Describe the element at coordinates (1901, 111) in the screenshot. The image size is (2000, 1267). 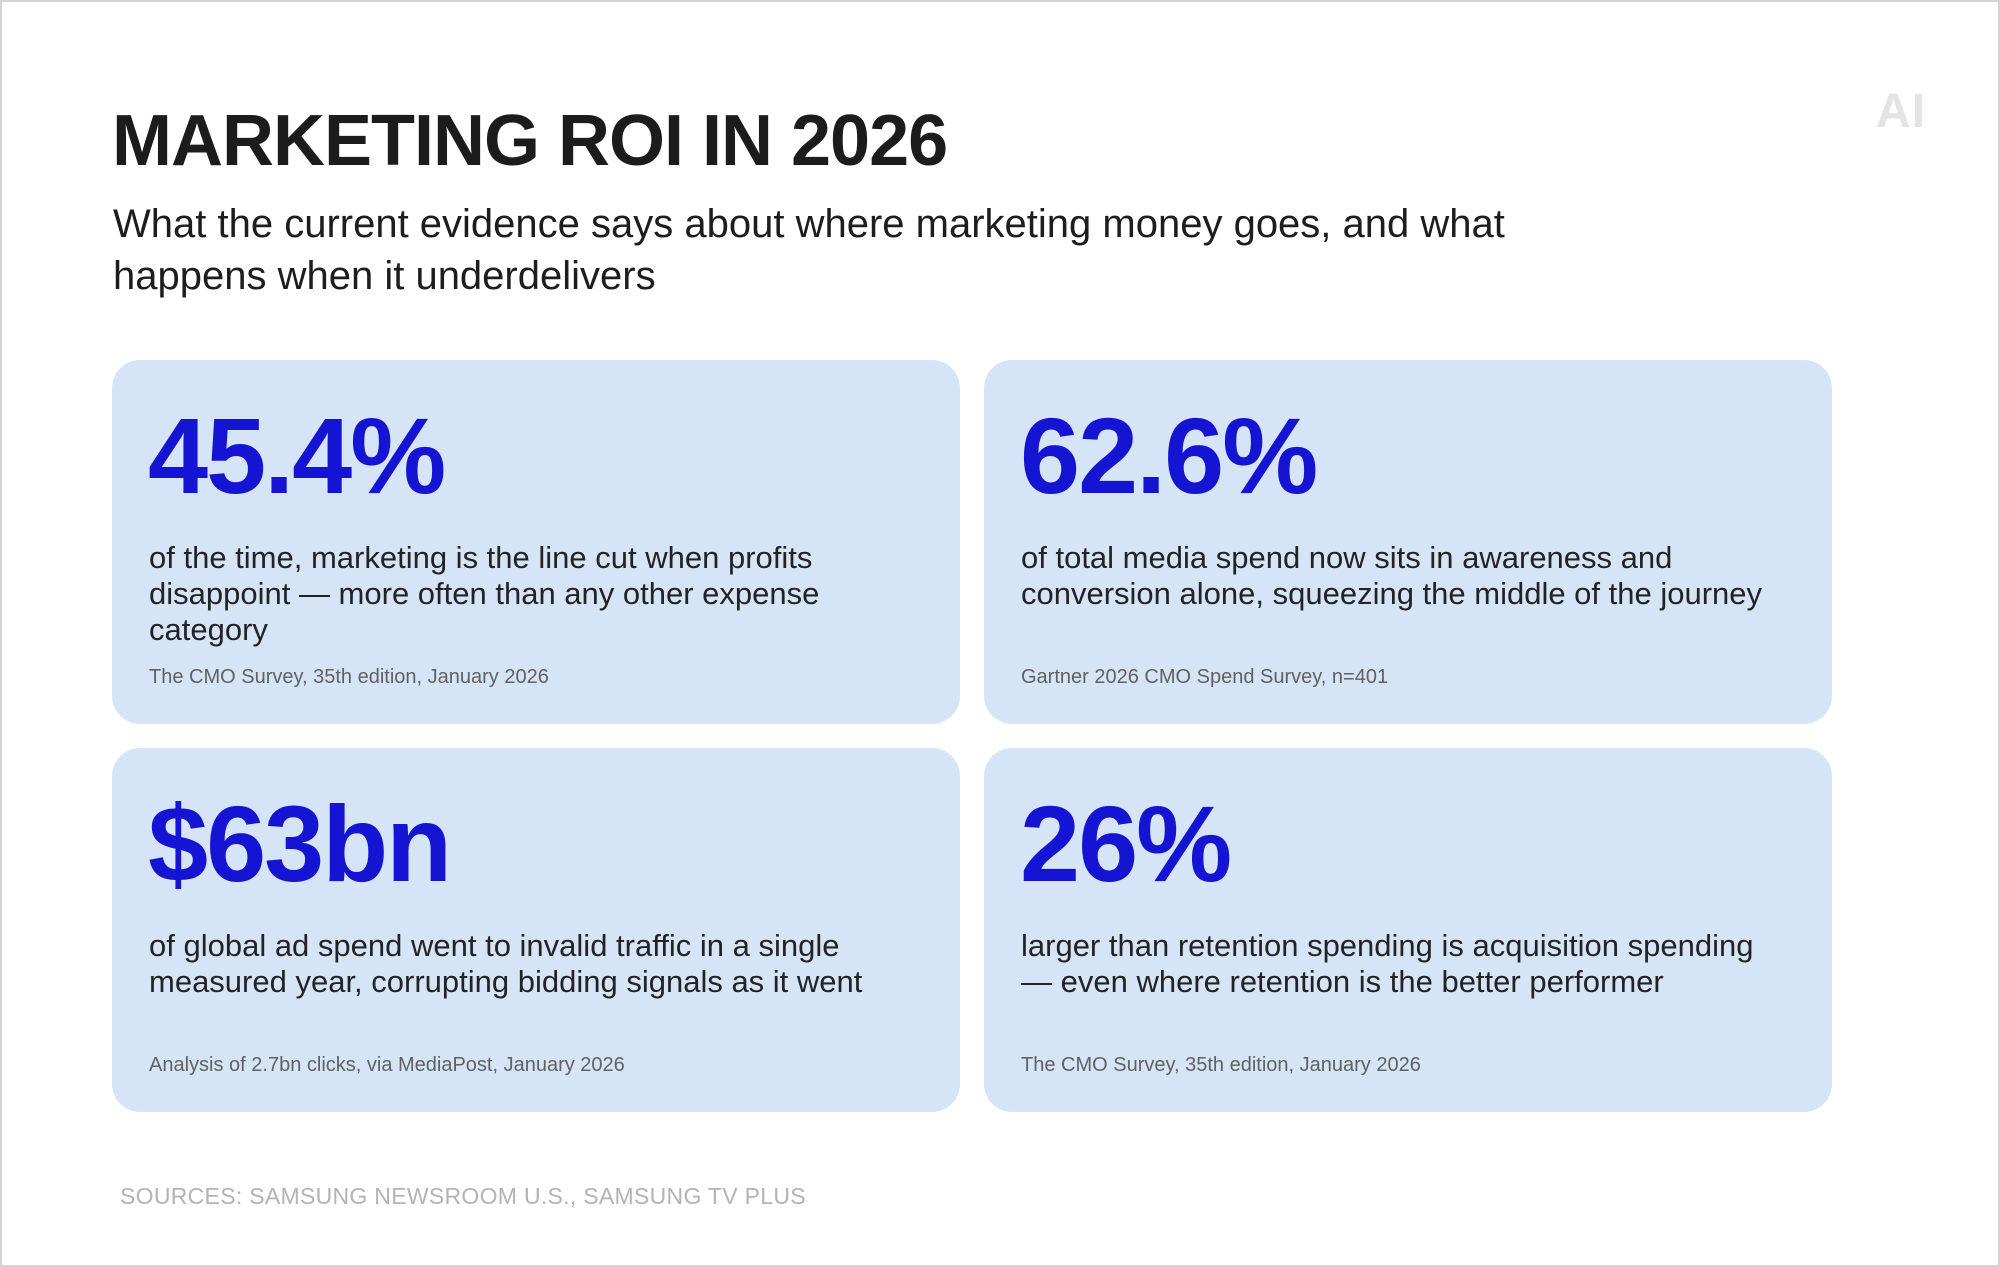
I see `brand-logo: AI` at that location.